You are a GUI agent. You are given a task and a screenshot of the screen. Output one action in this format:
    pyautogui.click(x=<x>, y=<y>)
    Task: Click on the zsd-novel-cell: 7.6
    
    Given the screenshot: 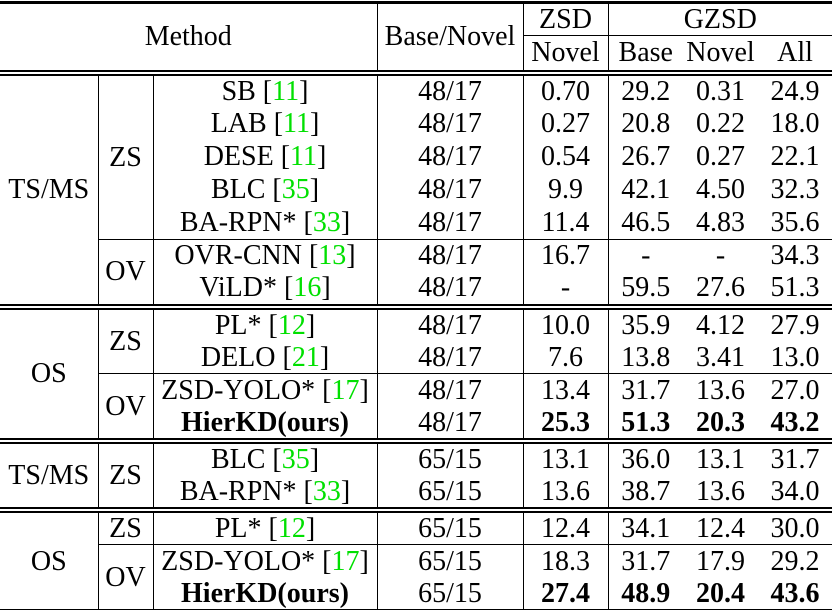 What is the action you would take?
    pyautogui.click(x=566, y=357)
    